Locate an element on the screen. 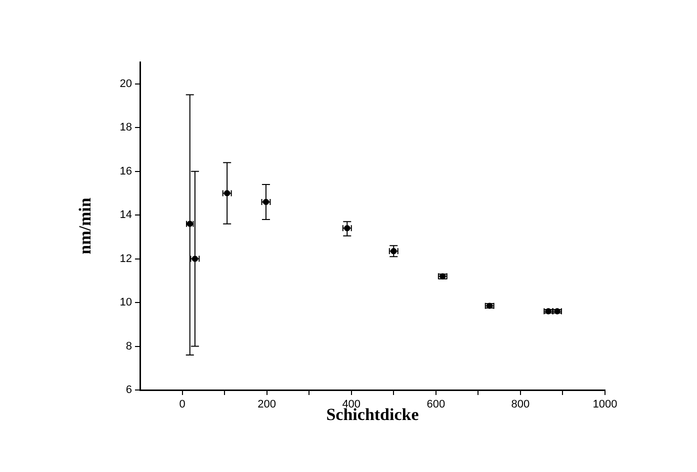 The width and height of the screenshot is (697, 472). y-tick-label: 12 is located at coordinates (126, 258).